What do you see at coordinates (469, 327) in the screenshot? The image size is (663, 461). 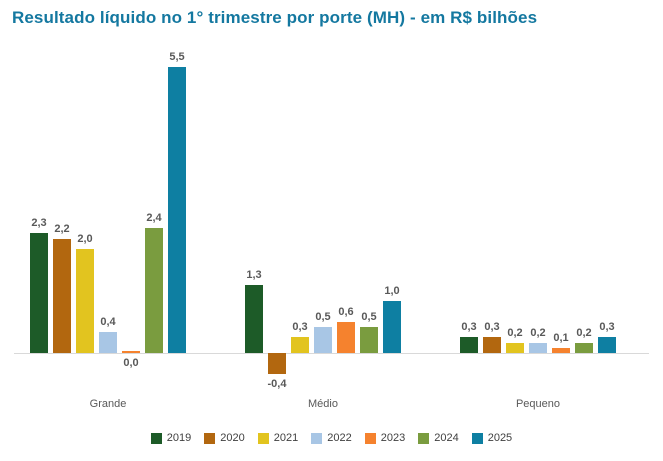 I see `bar-value-label-pequeno-2019: 0,3` at bounding box center [469, 327].